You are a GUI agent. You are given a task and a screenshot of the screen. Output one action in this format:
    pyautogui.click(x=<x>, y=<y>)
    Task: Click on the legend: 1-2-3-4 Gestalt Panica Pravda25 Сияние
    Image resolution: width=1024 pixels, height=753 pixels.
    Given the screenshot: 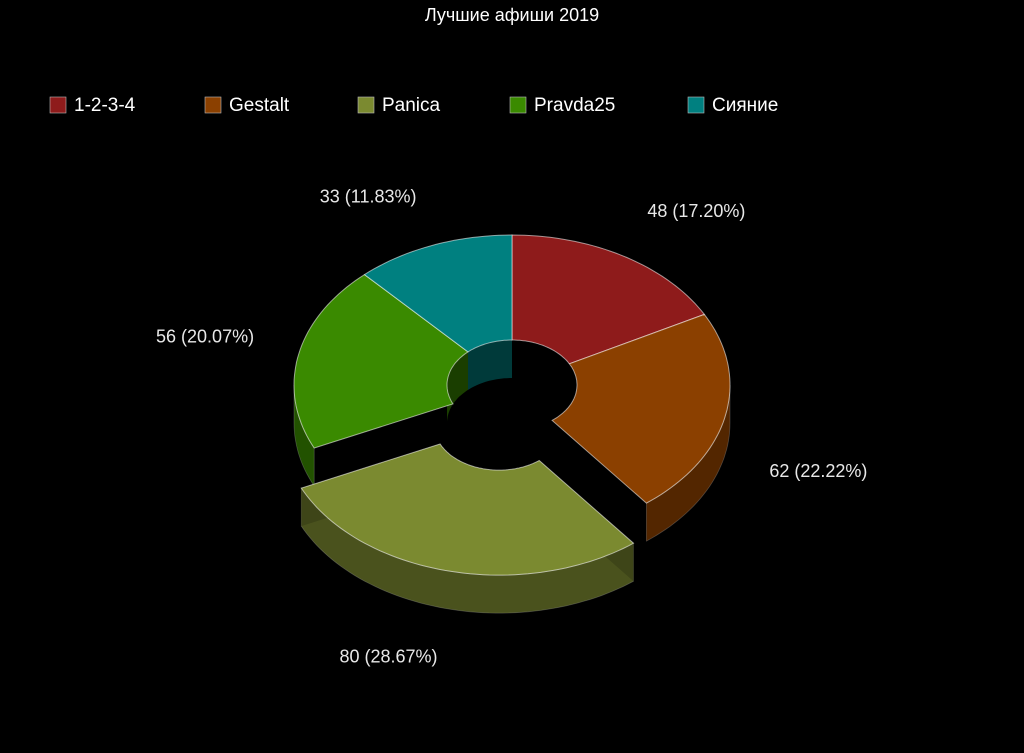 What is the action you would take?
    pyautogui.click(x=413, y=105)
    